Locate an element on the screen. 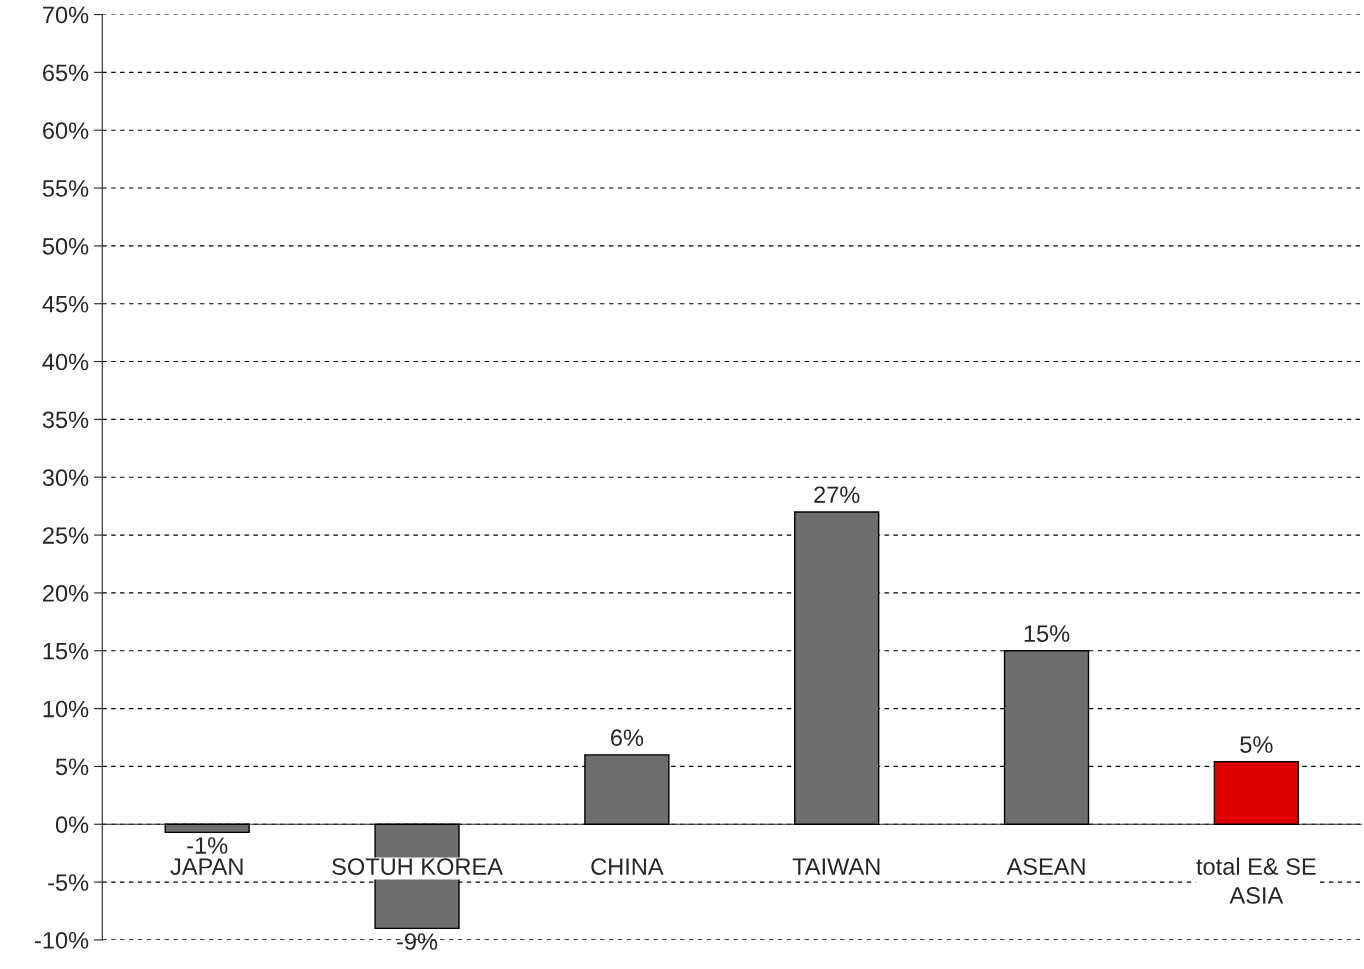  data-label: 15% is located at coordinates (1047, 633).